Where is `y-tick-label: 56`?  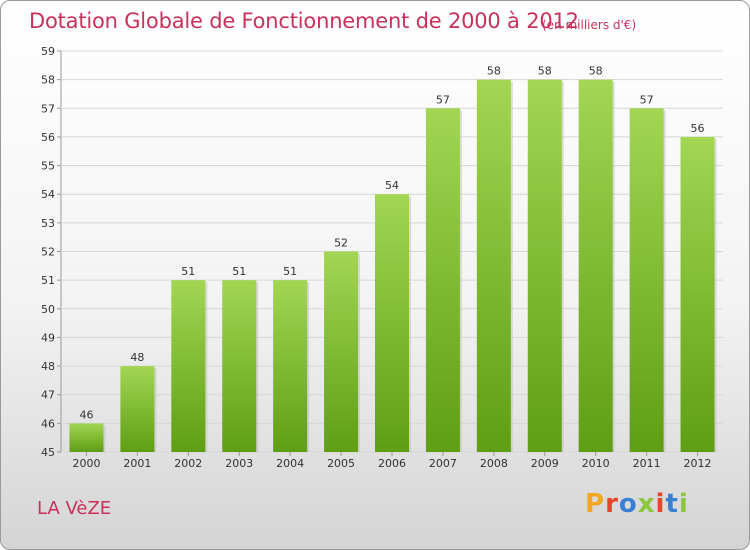
y-tick-label: 56 is located at coordinates (48, 137).